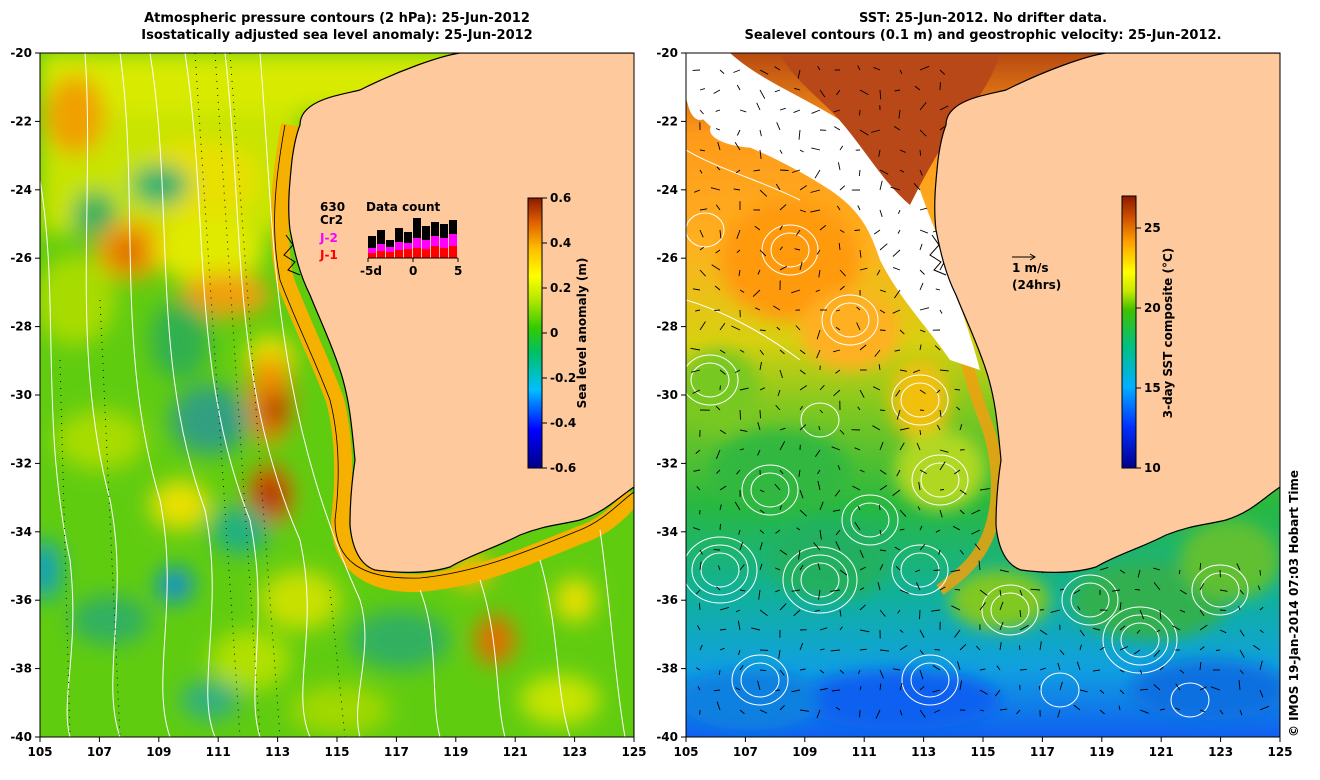 The width and height of the screenshot is (1320, 780). Describe the element at coordinates (1101, 752) in the screenshot. I see `right-xtick-label: 119` at that location.